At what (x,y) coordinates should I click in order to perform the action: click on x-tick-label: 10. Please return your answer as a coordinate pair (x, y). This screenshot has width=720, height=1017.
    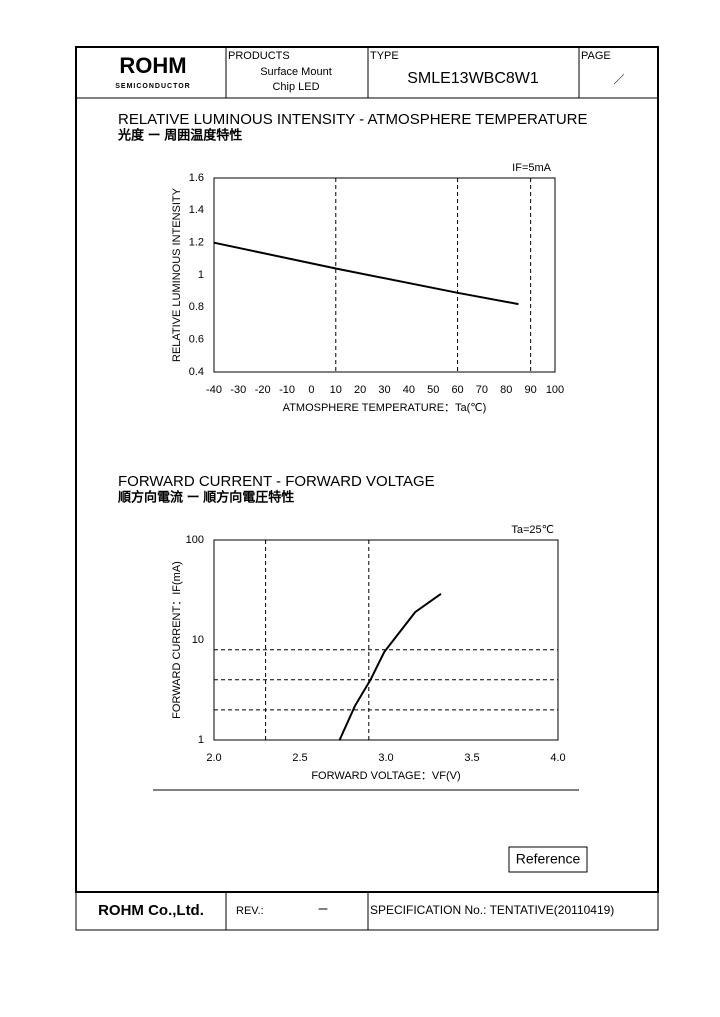
    Looking at the image, I should click on (336, 390).